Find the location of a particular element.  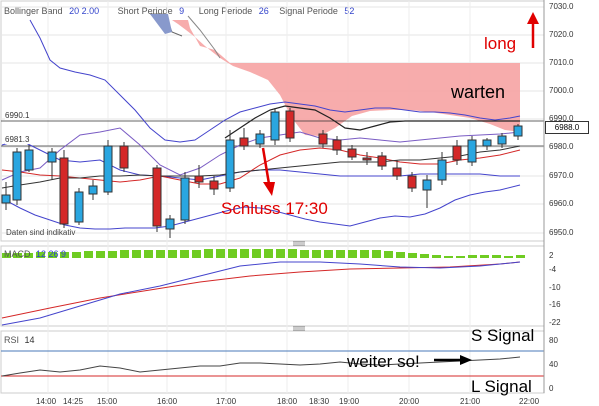

annotation-long: long is located at coordinates (500, 43).